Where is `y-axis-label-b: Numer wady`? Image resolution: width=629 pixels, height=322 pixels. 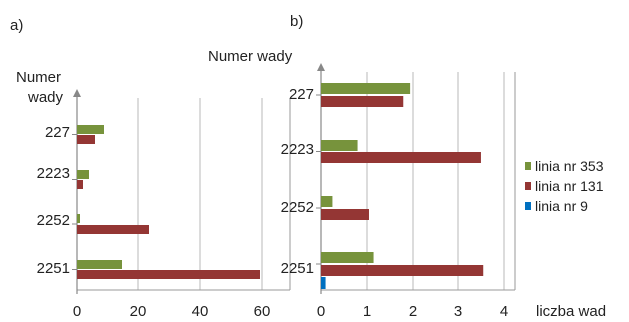
y-axis-label-b: Numer wady is located at coordinates (250, 56).